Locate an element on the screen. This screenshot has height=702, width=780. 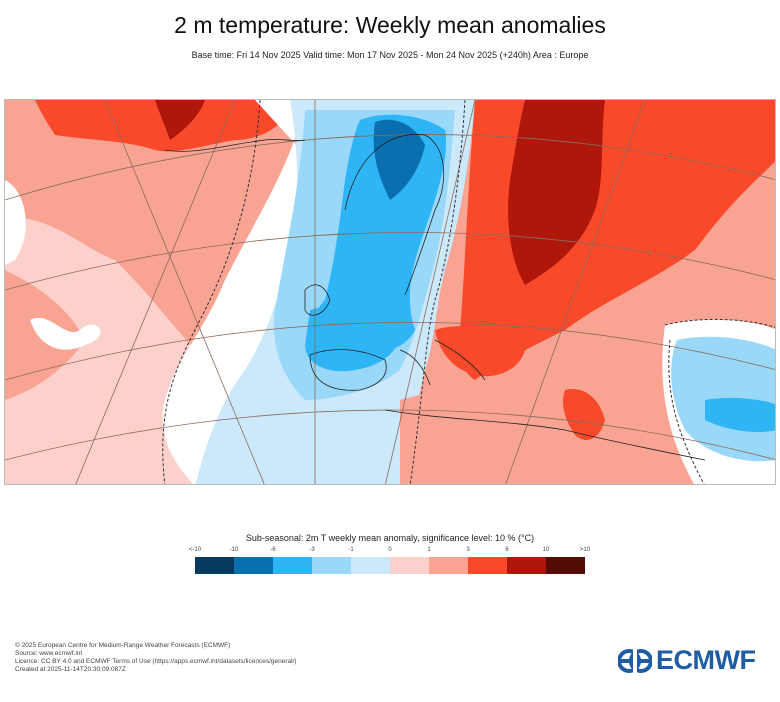
colorbar is located at coordinates (390, 565).